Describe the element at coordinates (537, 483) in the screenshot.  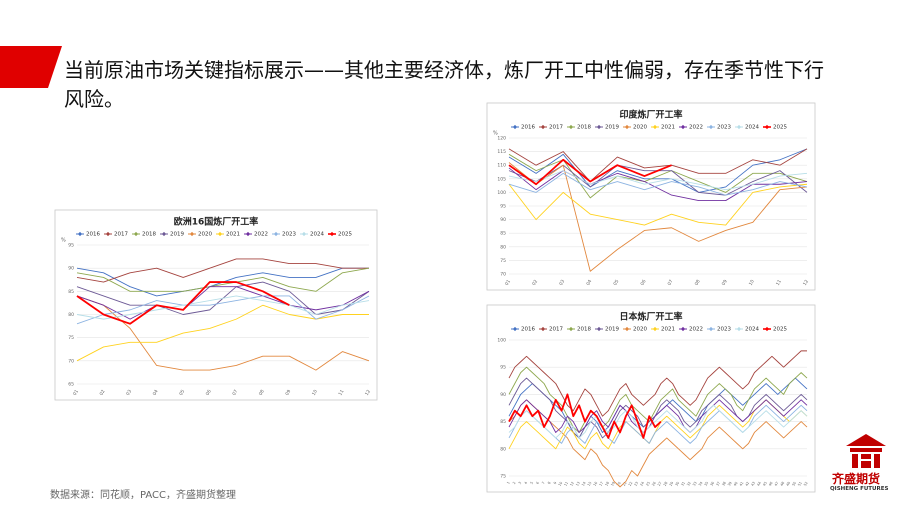
I see `x-tick-label: 6` at that location.